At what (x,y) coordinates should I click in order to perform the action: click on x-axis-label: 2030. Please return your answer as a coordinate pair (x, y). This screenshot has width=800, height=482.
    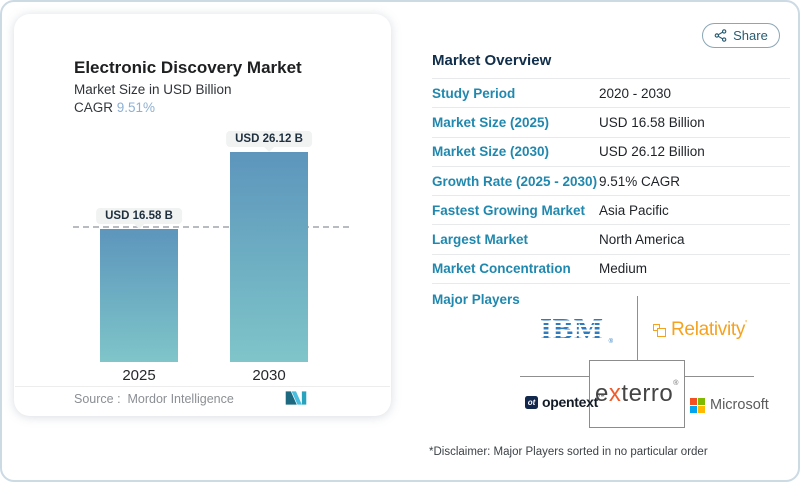
    Looking at the image, I should click on (269, 375).